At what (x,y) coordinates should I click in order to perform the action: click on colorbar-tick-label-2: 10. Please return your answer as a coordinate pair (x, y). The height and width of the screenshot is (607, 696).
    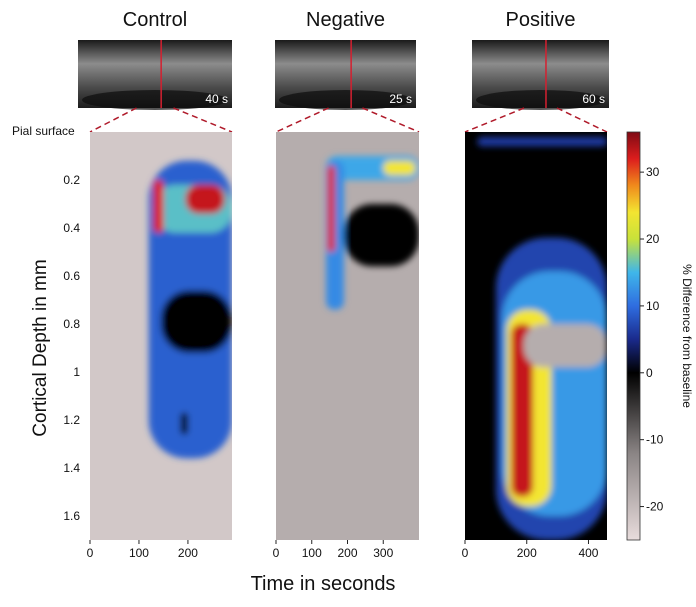
    Looking at the image, I should click on (653, 306).